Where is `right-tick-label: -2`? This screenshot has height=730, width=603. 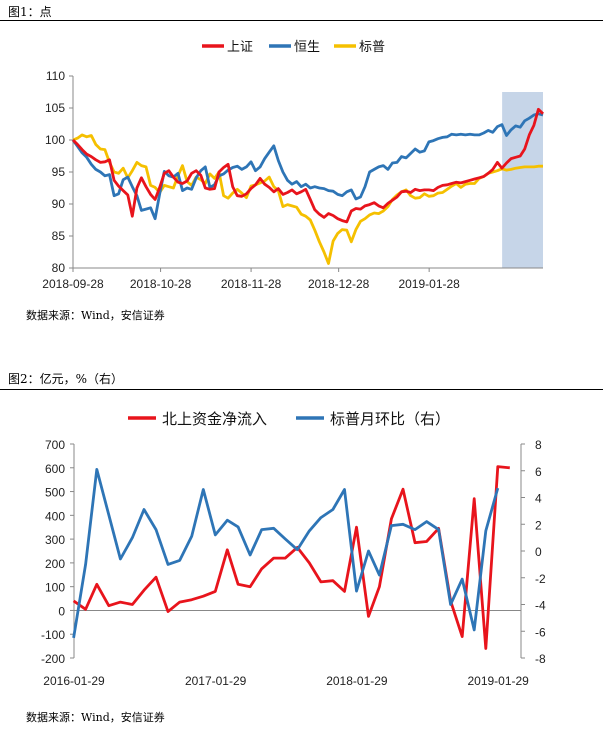 right-tick-label: -2 is located at coordinates (540, 579).